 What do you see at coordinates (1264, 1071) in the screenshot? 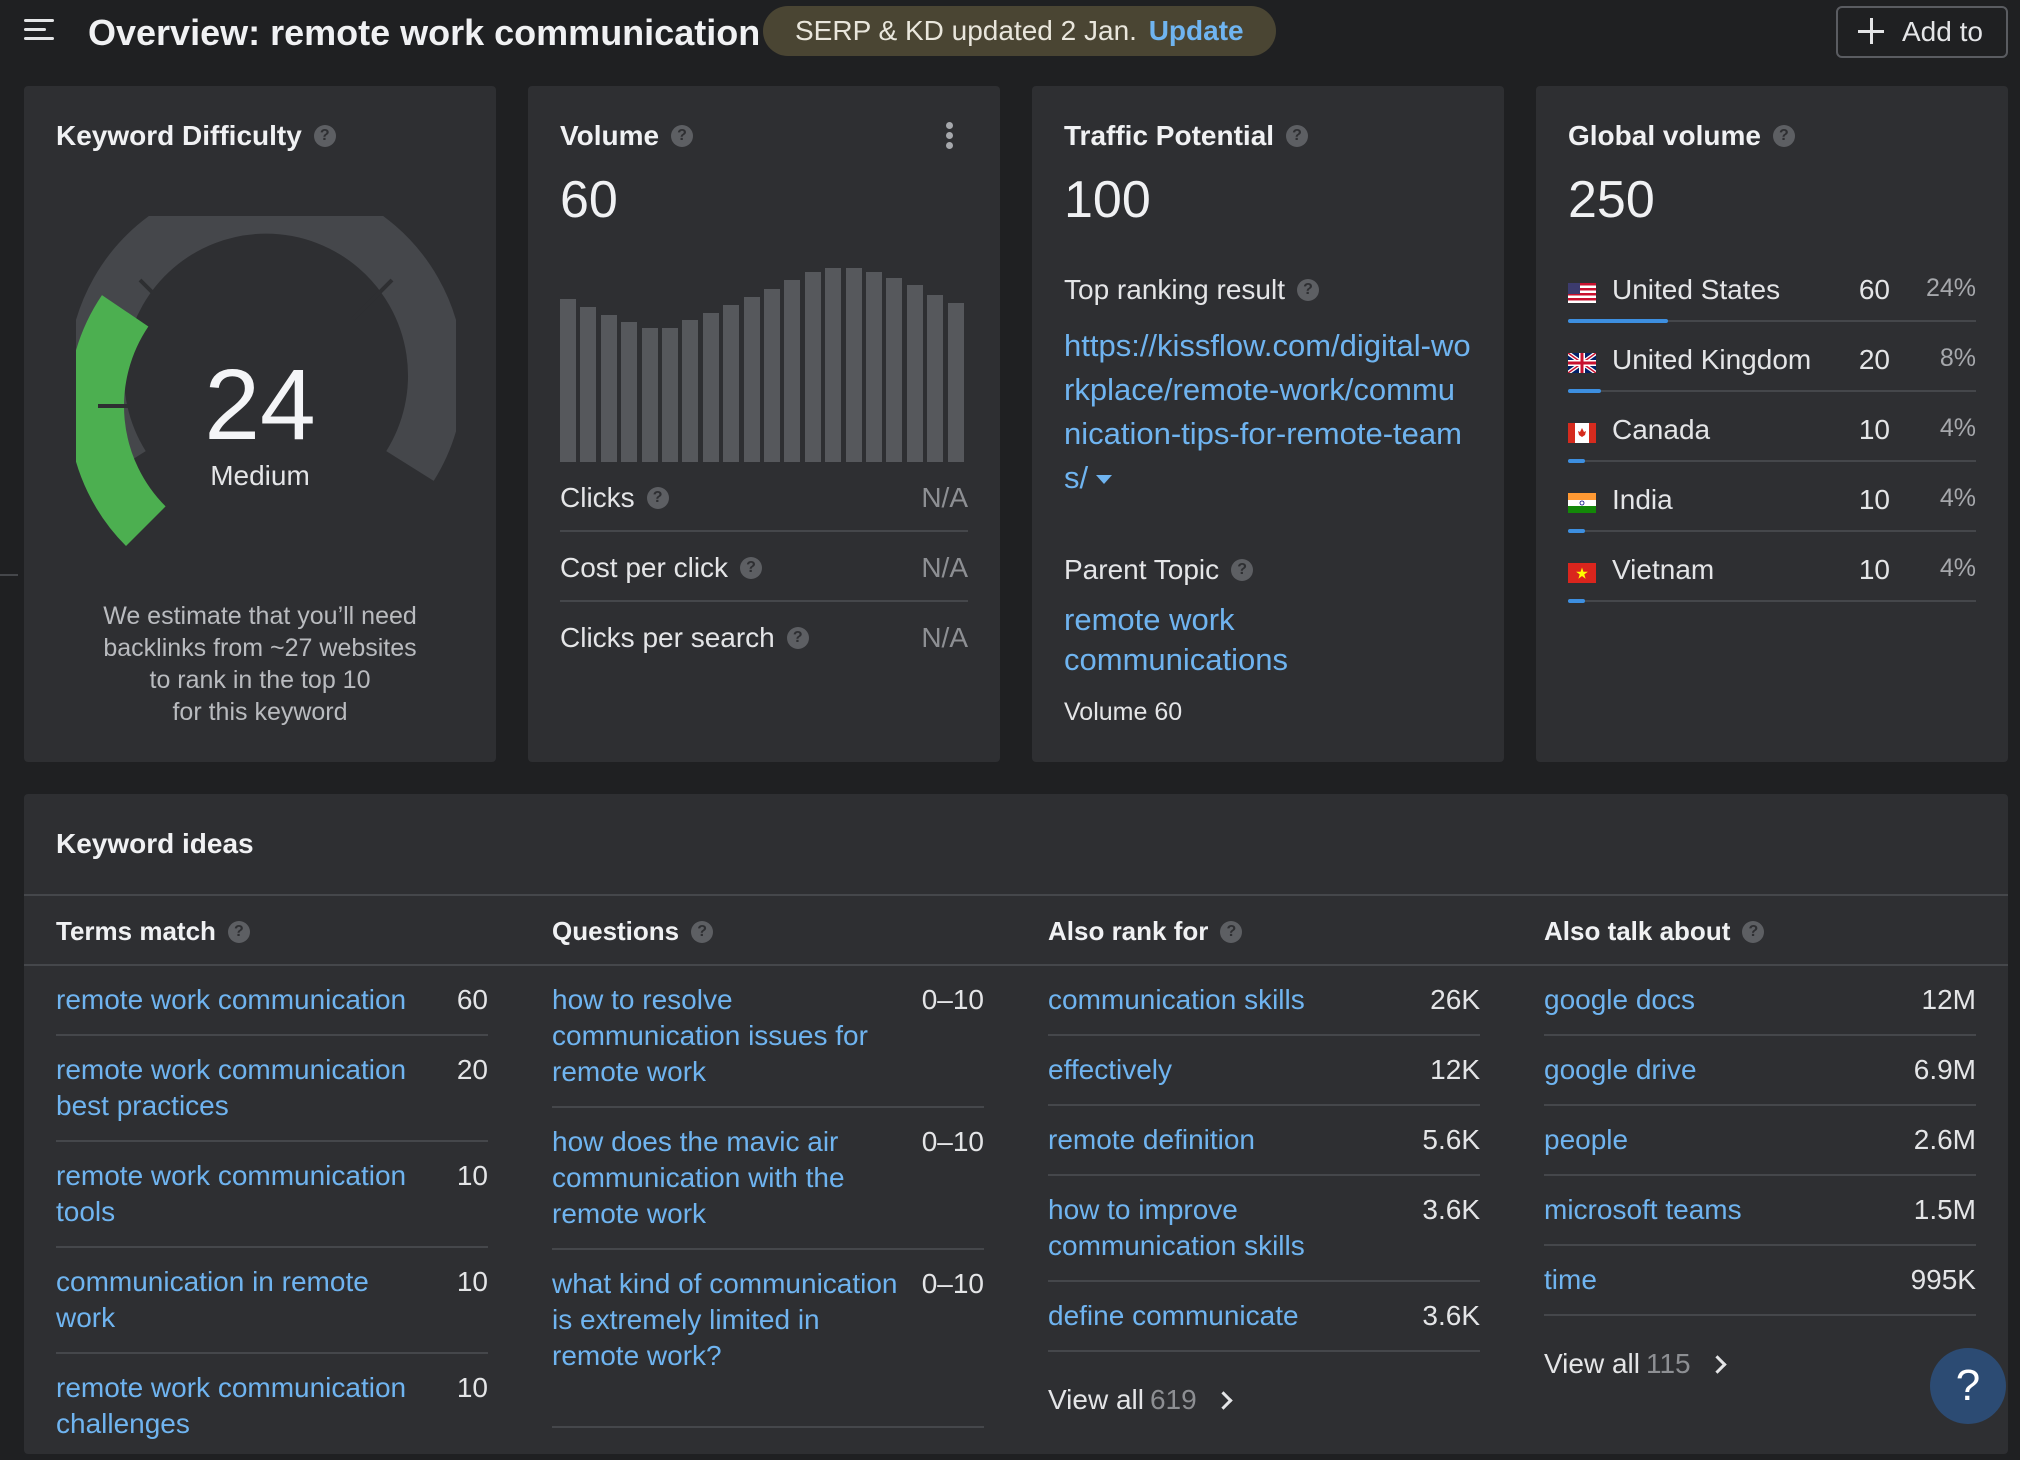
I see `list-item: effectively 12K` at bounding box center [1264, 1071].